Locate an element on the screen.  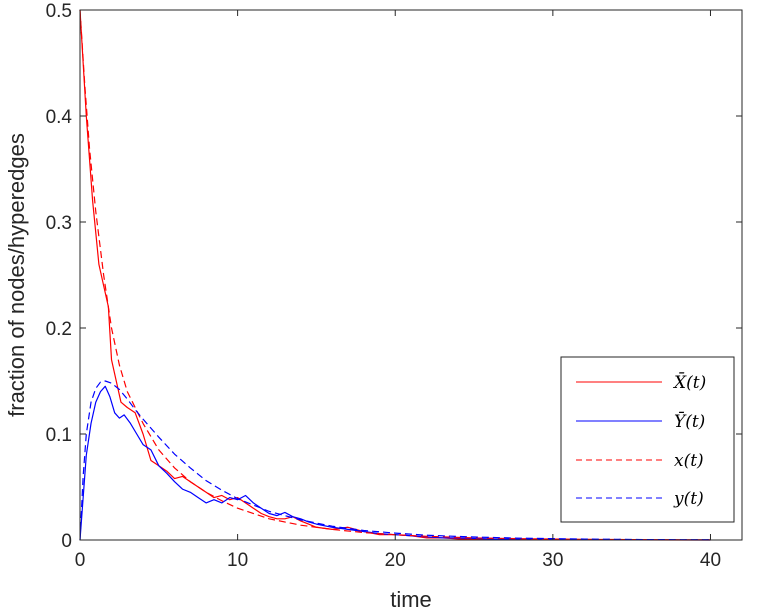
legend-label-ybar: Ȳ(t) is located at coordinates (689, 421).